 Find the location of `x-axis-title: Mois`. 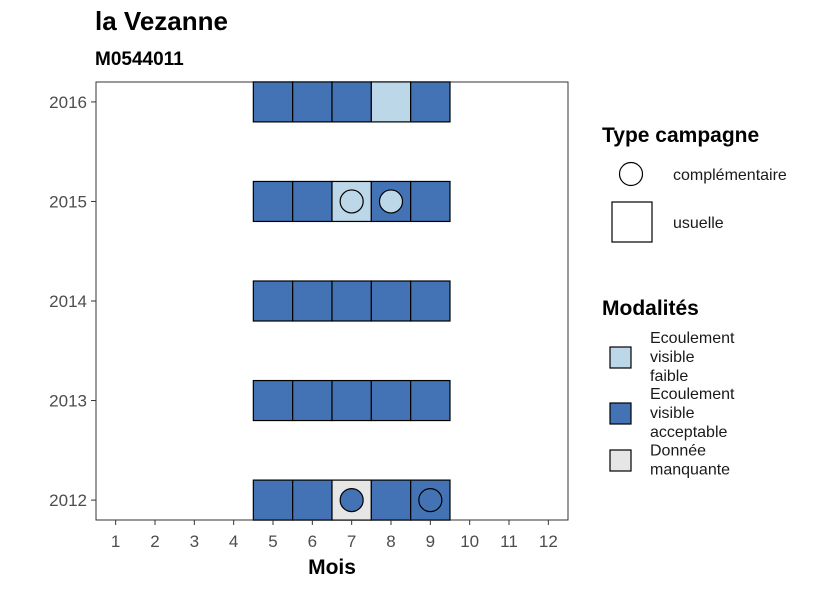

x-axis-title: Mois is located at coordinates (332, 567).